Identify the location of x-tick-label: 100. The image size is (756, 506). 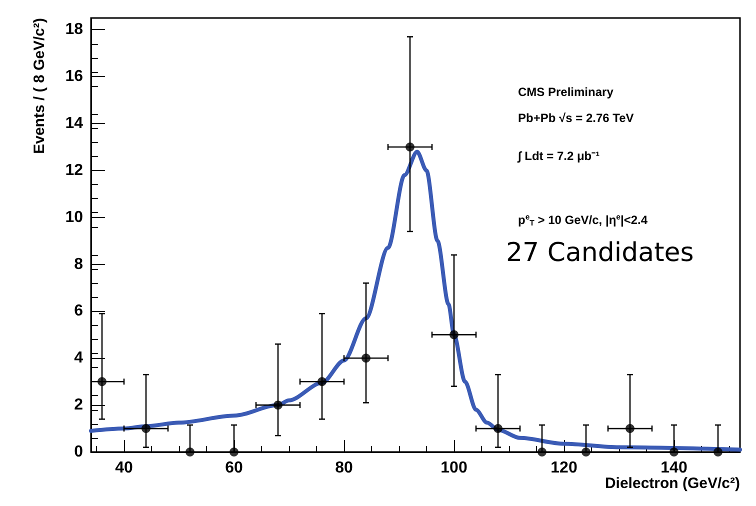
(454, 468).